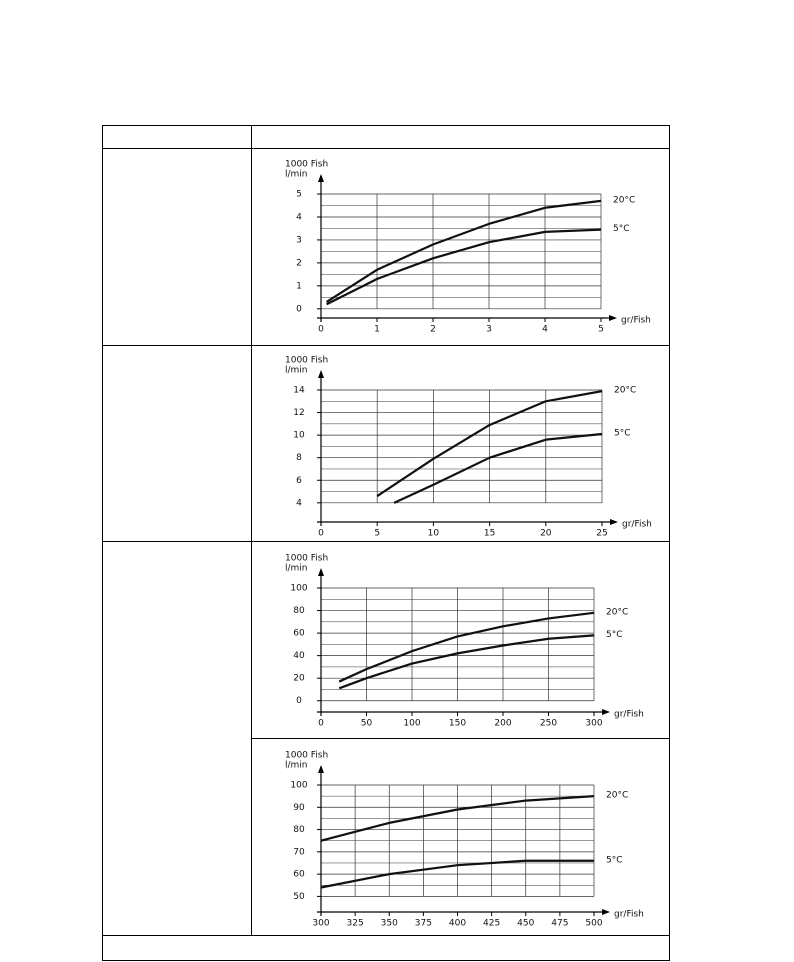 This screenshot has height=962, width=794. Describe the element at coordinates (457, 724) in the screenshot. I see `x-tick-label: 150` at that location.